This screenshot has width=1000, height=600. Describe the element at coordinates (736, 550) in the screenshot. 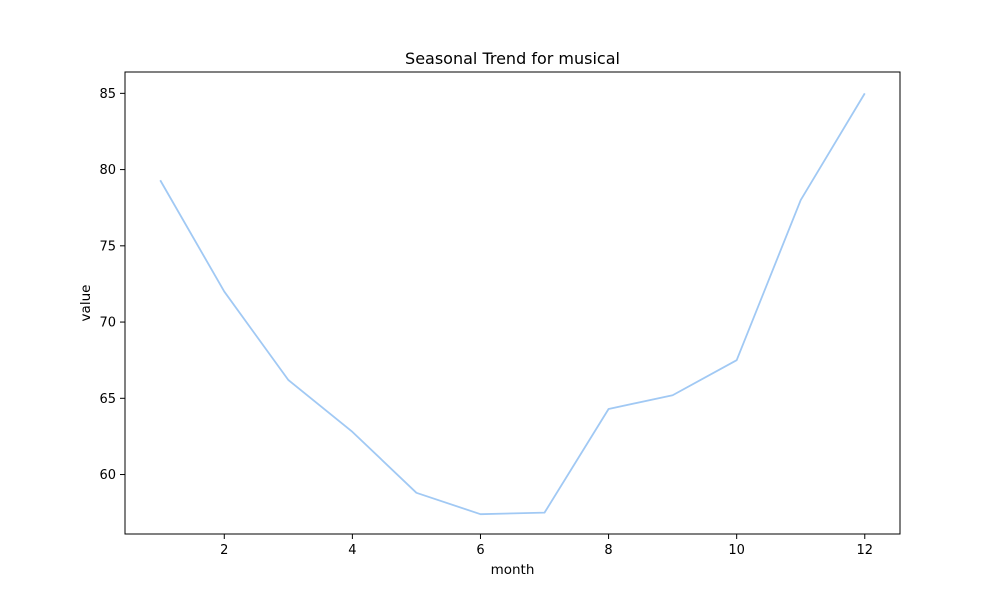

I see `x-tick-label: 10` at that location.